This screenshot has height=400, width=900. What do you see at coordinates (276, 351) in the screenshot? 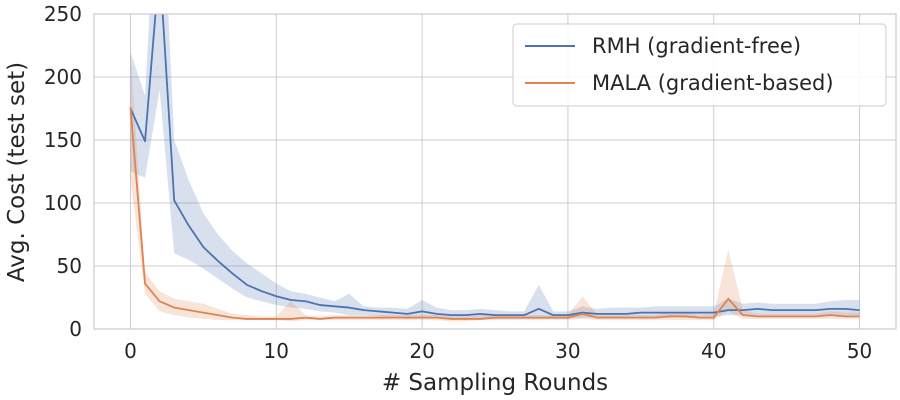
I see `x-tick-label: 10` at bounding box center [276, 351].